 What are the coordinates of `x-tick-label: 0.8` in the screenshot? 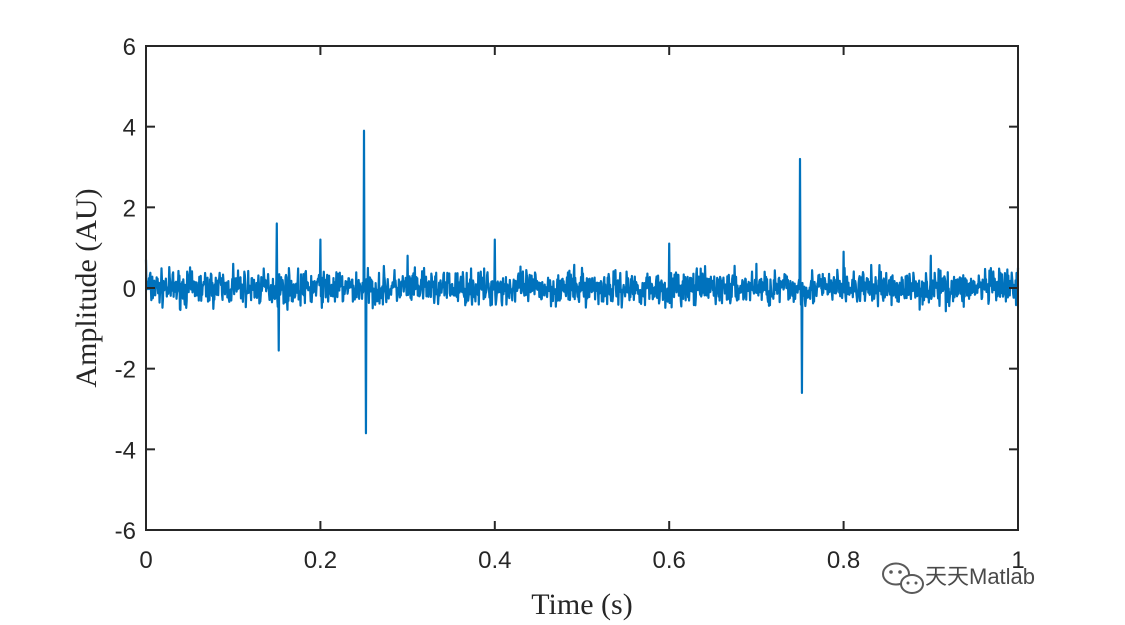 It's located at (843, 560).